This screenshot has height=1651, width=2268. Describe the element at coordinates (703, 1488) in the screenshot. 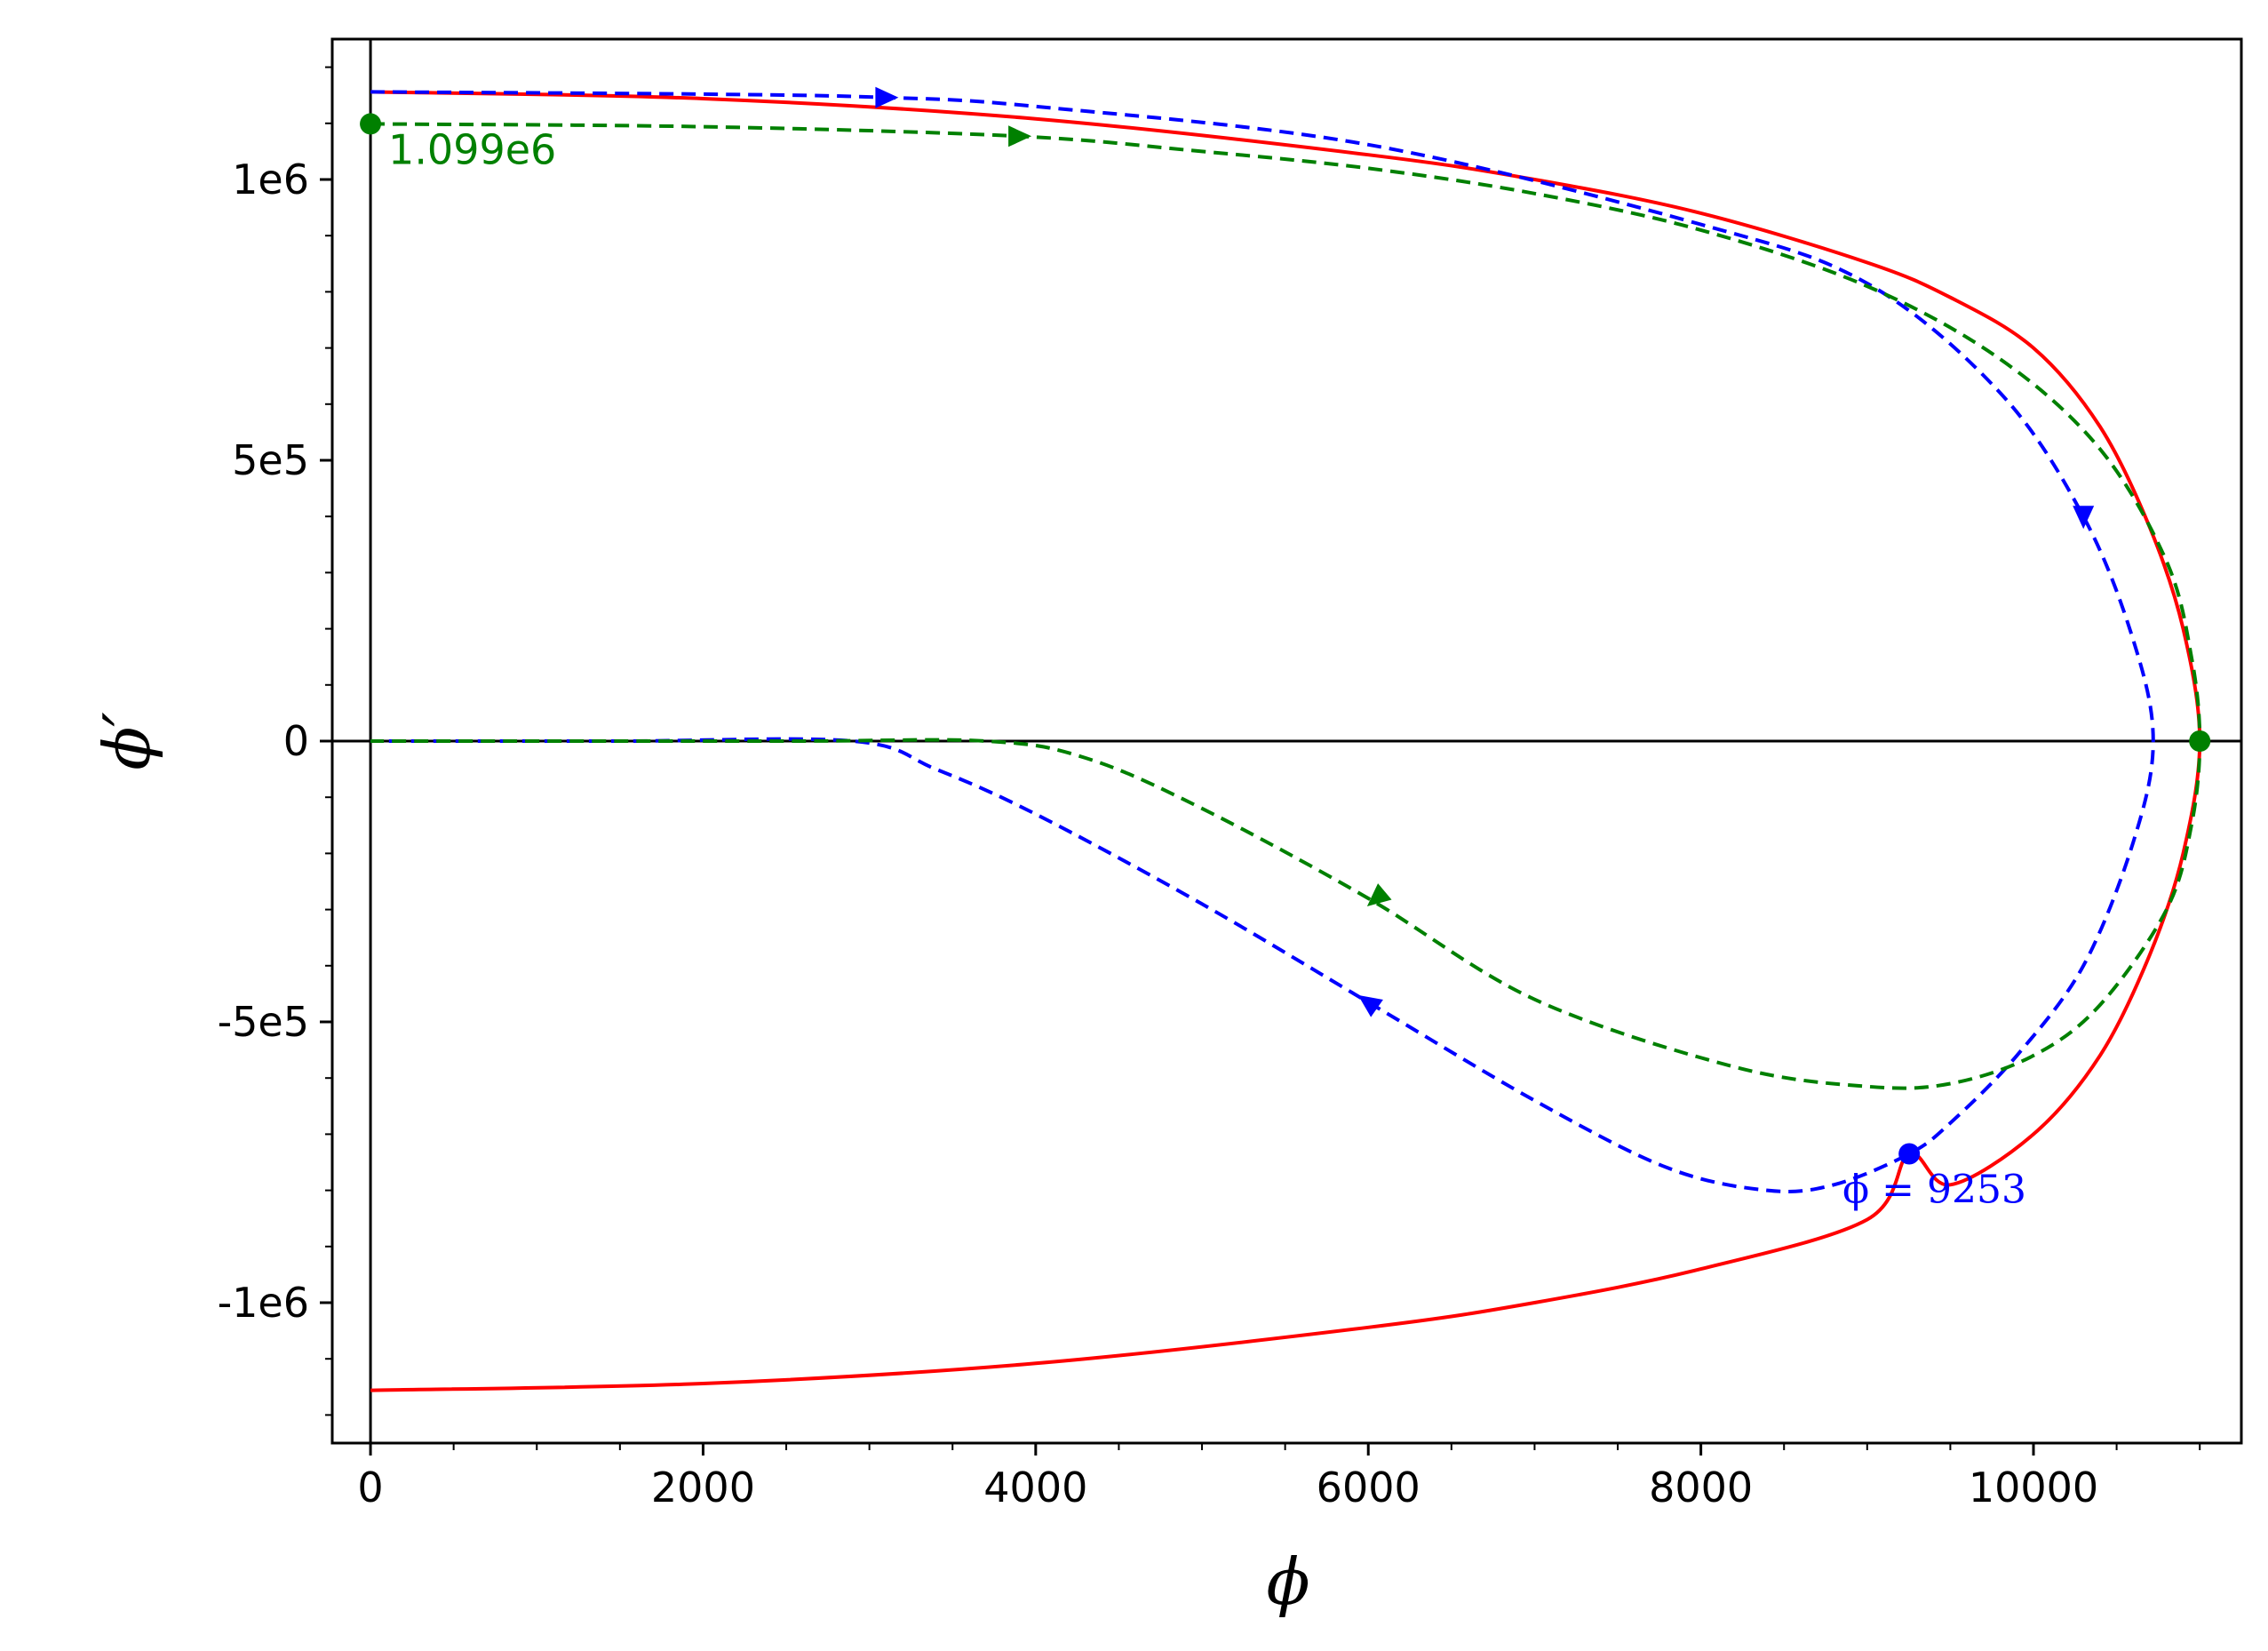

I see `x-tick-label: 2000` at that location.